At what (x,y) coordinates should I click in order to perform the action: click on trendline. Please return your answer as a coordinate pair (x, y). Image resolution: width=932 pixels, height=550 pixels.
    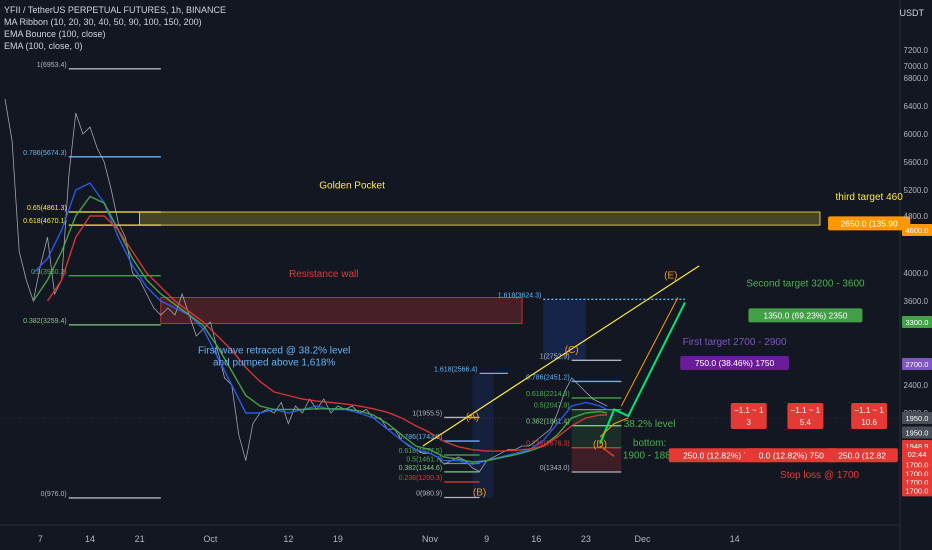
    Looking at the image, I should click on (561, 356).